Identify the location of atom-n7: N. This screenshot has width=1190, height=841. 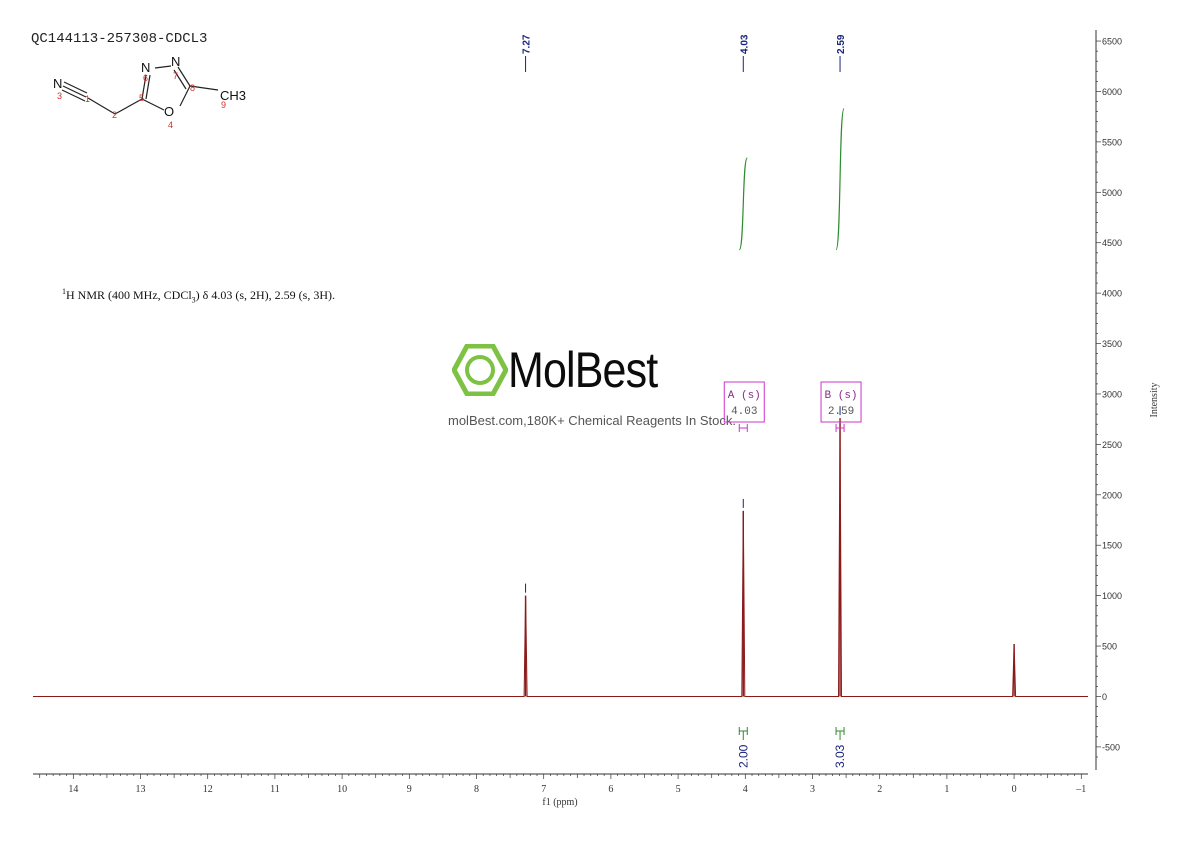
(175, 61).